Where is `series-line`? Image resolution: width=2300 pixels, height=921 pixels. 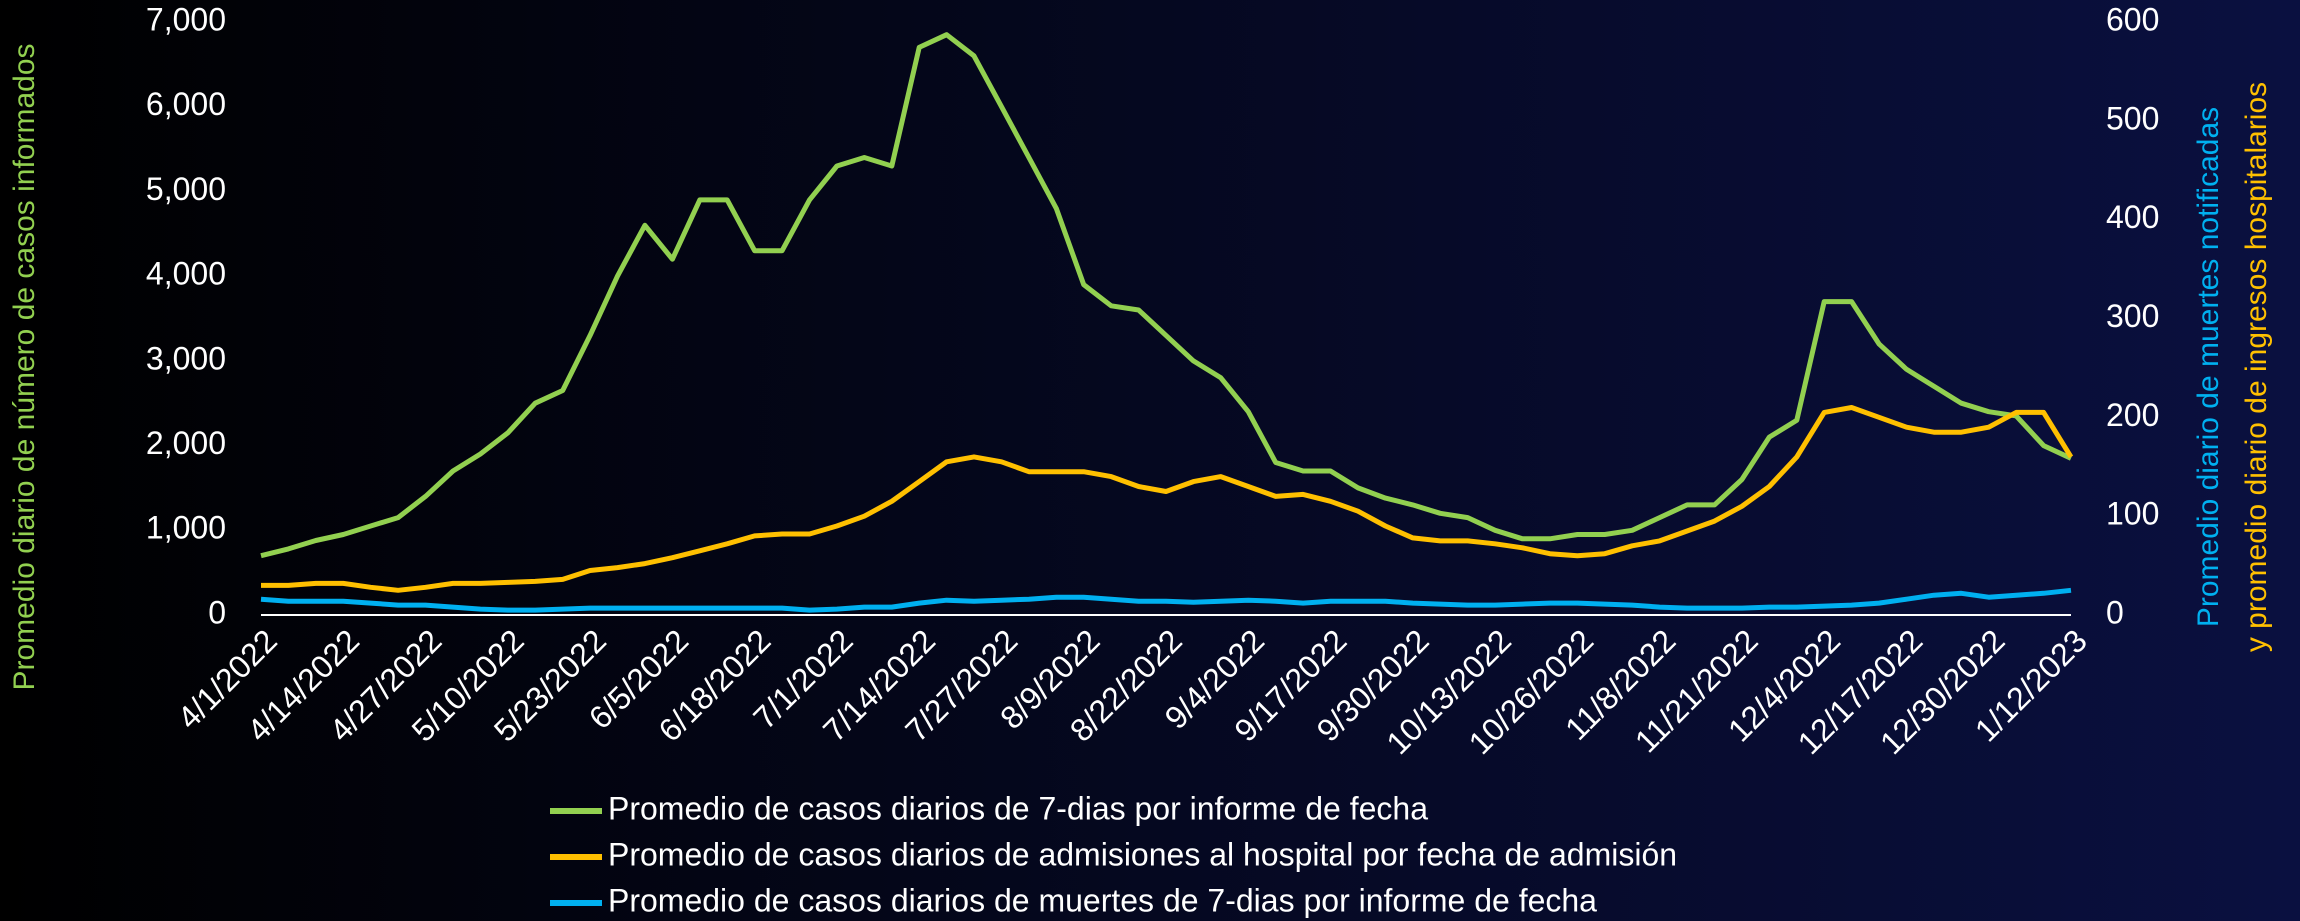 series-line is located at coordinates (1166, 600).